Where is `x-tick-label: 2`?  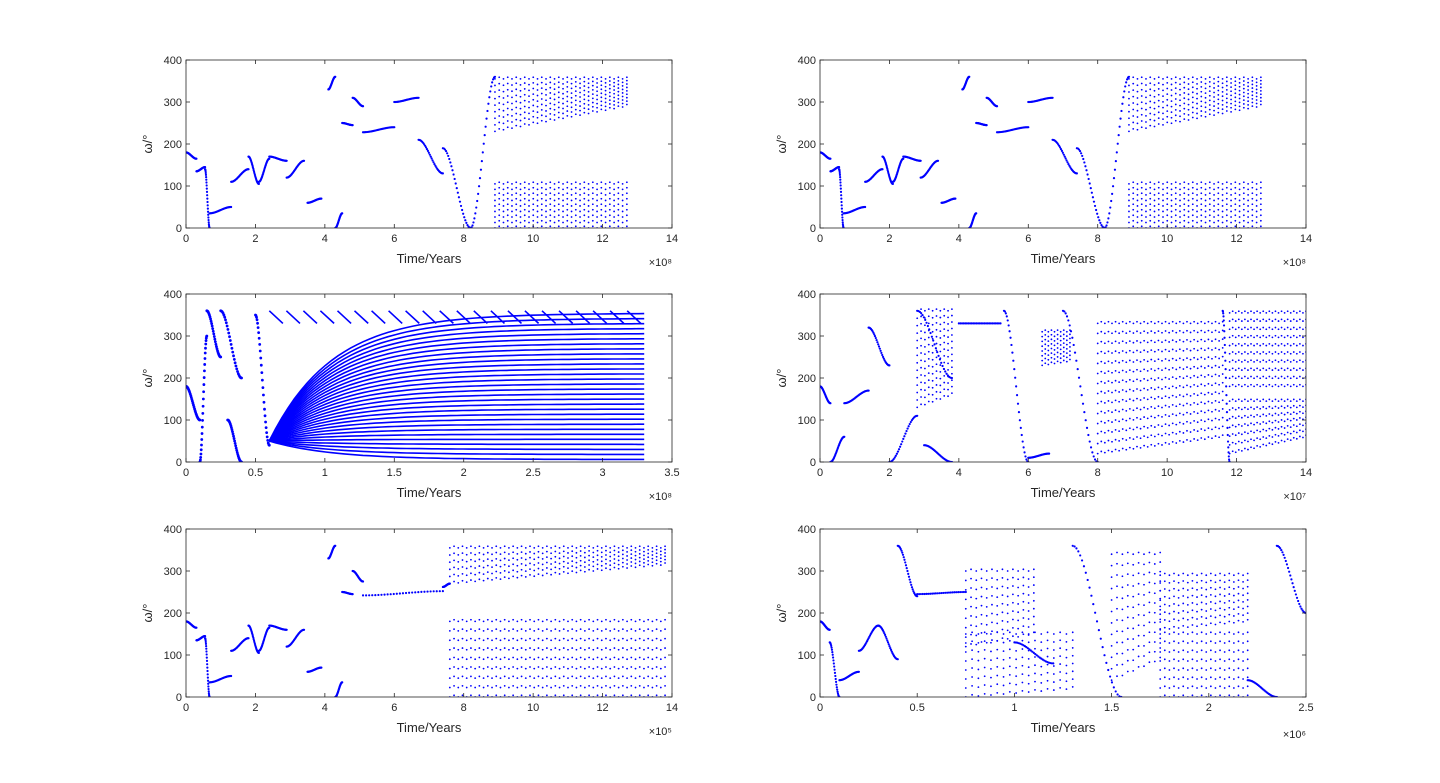
x-tick-label: 2 is located at coordinates (464, 473).